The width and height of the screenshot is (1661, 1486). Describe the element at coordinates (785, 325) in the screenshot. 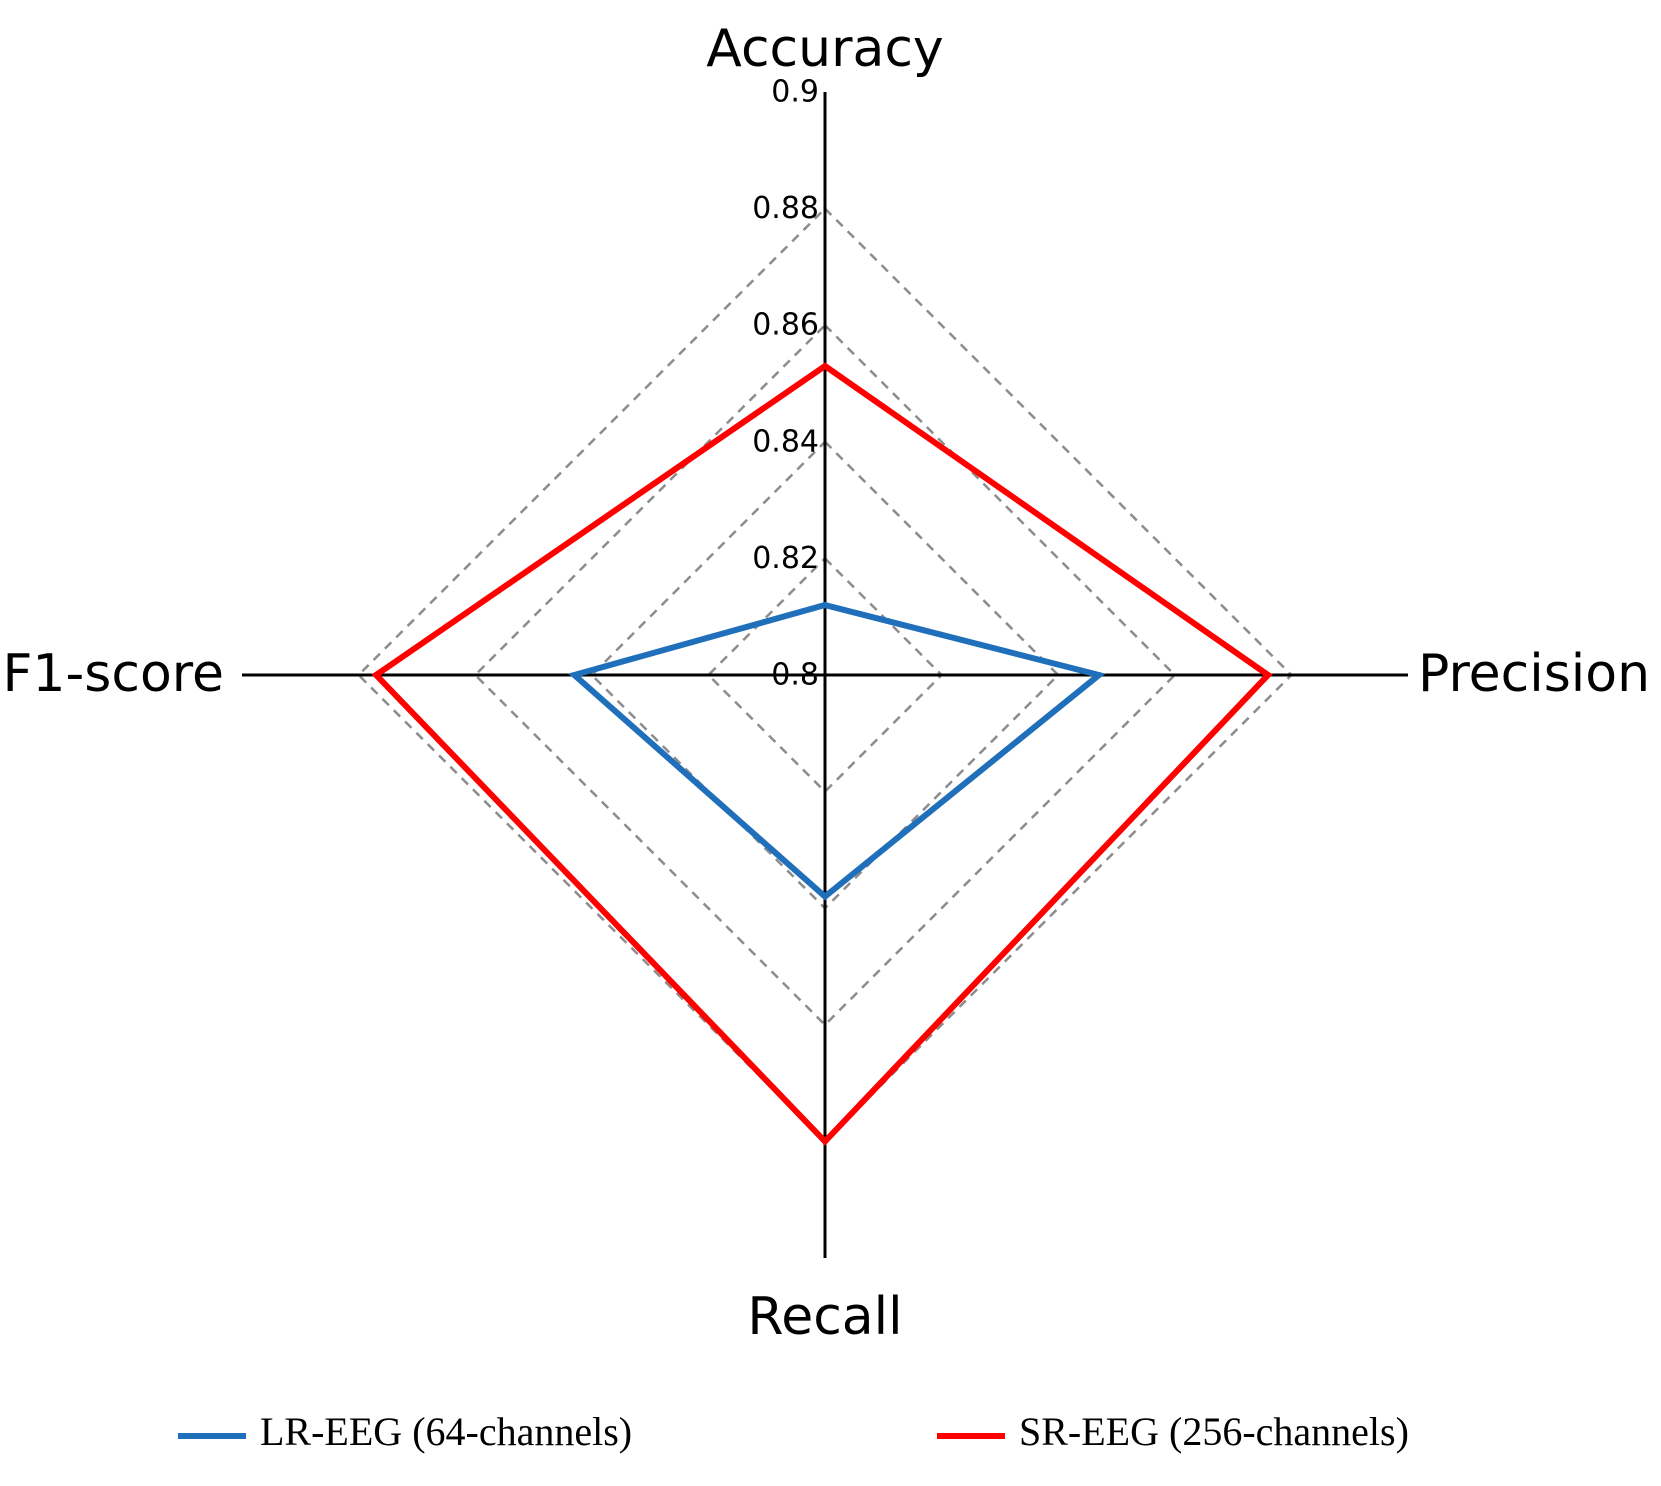

I see `tick-label-0-86: 0.86` at that location.